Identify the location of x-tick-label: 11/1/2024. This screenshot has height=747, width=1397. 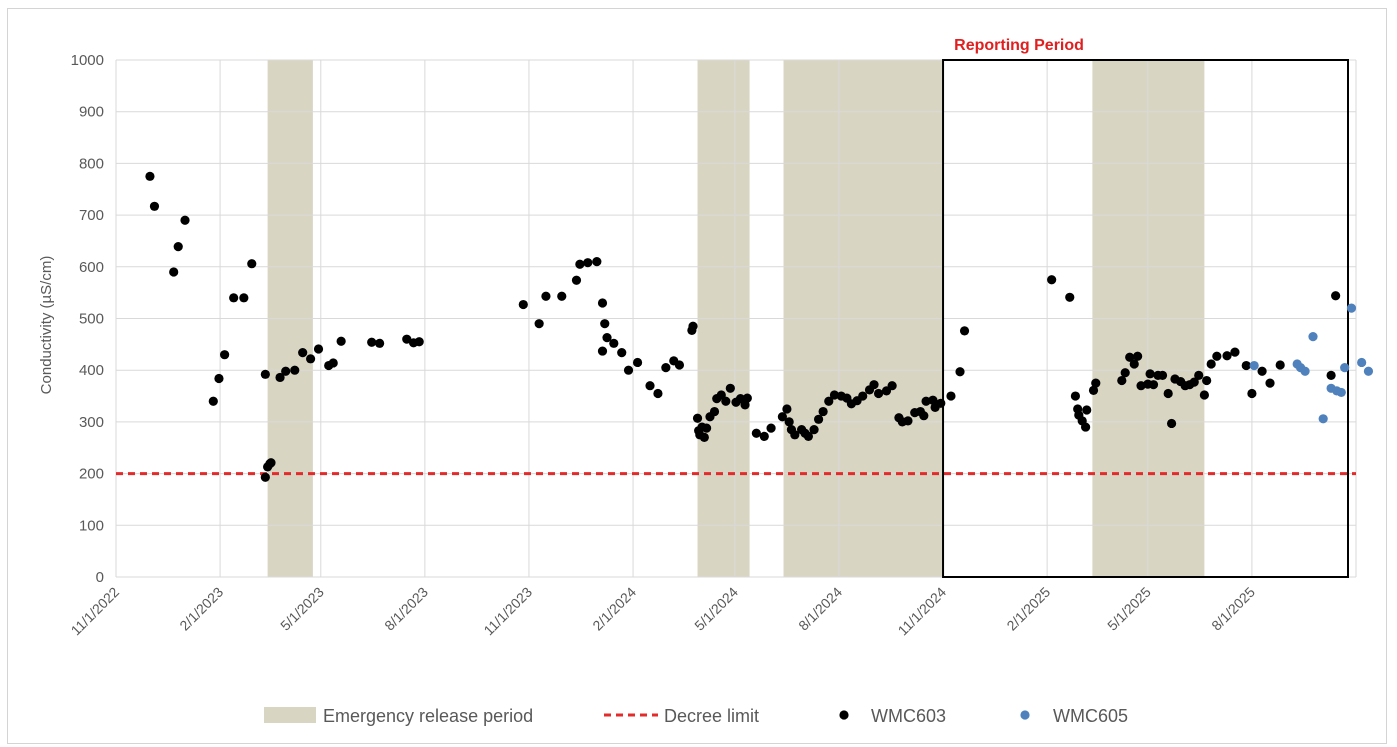
(922, 611).